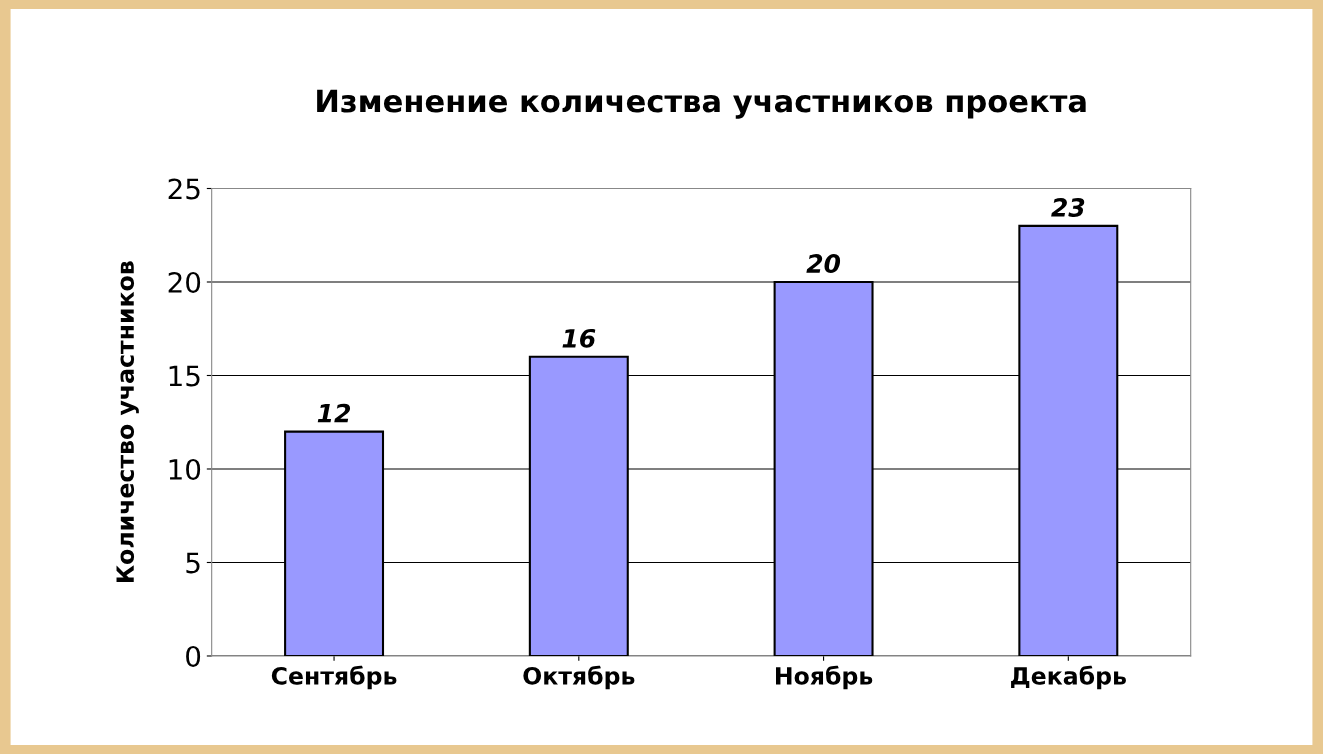 Image resolution: width=1323 pixels, height=754 pixels. Describe the element at coordinates (193, 656) in the screenshot. I see `y-tick-label: 0` at that location.